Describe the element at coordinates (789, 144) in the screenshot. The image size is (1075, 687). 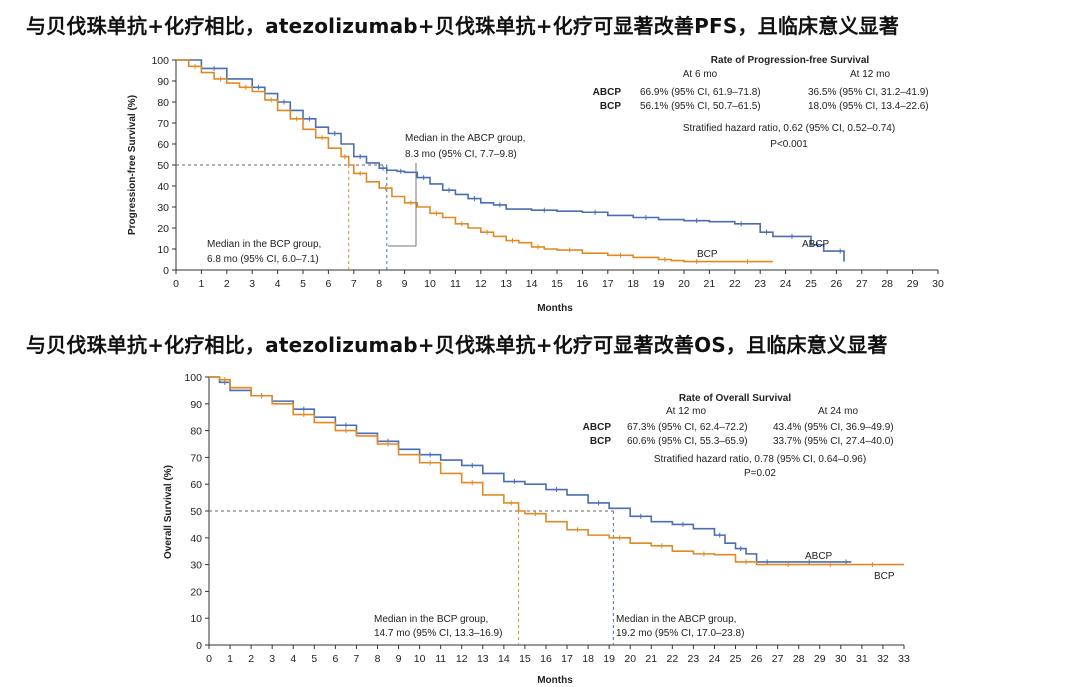
I see `pfs-p-value: P<0.001` at that location.